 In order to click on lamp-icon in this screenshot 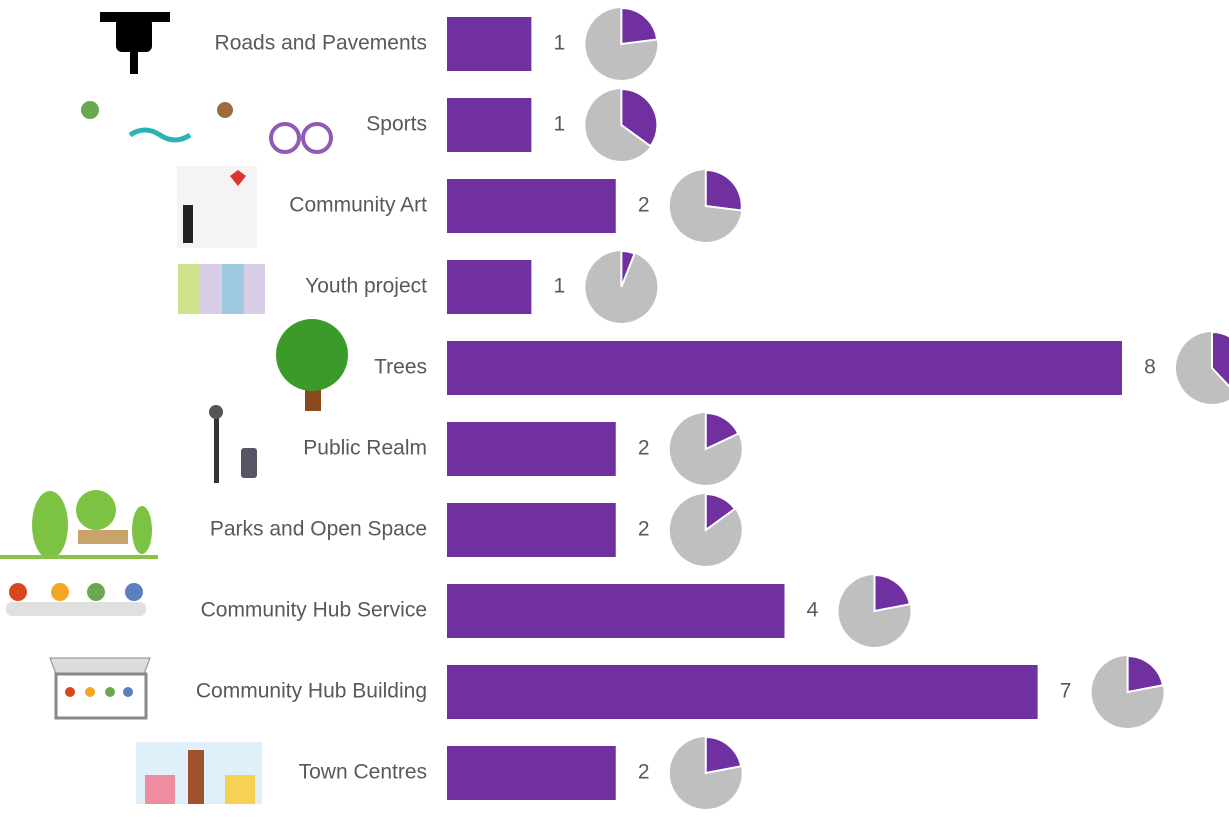, I will do `click(233, 444)`.